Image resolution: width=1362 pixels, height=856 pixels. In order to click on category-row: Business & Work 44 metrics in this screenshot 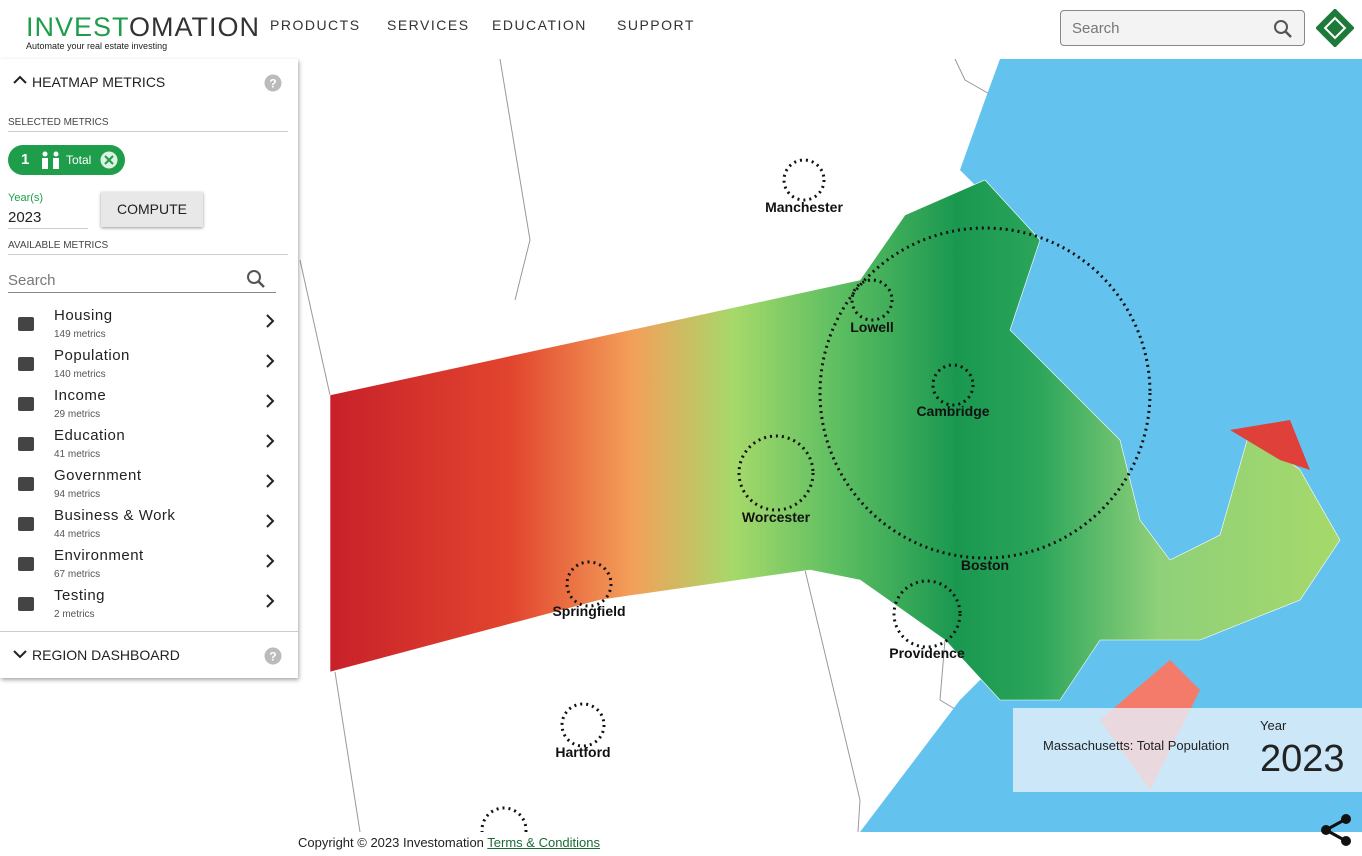, I will do `click(149, 527)`.